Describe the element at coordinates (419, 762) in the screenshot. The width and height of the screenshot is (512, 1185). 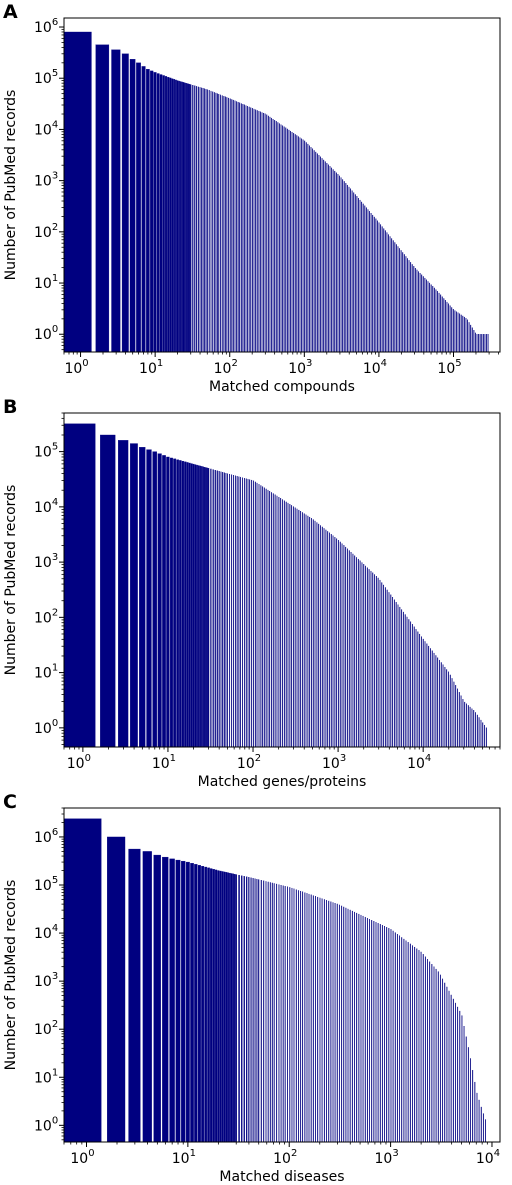
I see `x-tick-label: 10⁴` at that location.